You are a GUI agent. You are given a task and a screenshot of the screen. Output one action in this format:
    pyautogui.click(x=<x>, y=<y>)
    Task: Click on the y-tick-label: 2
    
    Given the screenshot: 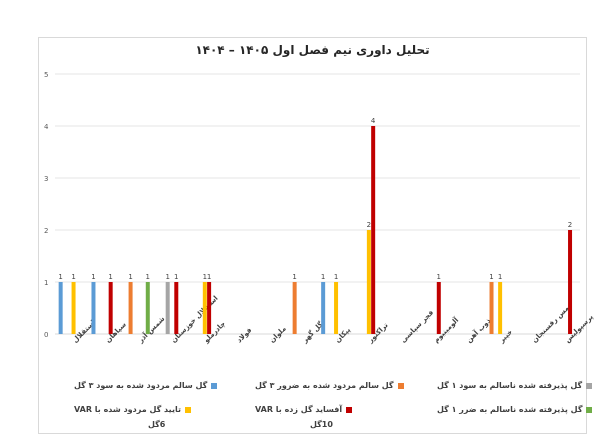 What is the action you would take?
    pyautogui.click(x=46, y=231)
    